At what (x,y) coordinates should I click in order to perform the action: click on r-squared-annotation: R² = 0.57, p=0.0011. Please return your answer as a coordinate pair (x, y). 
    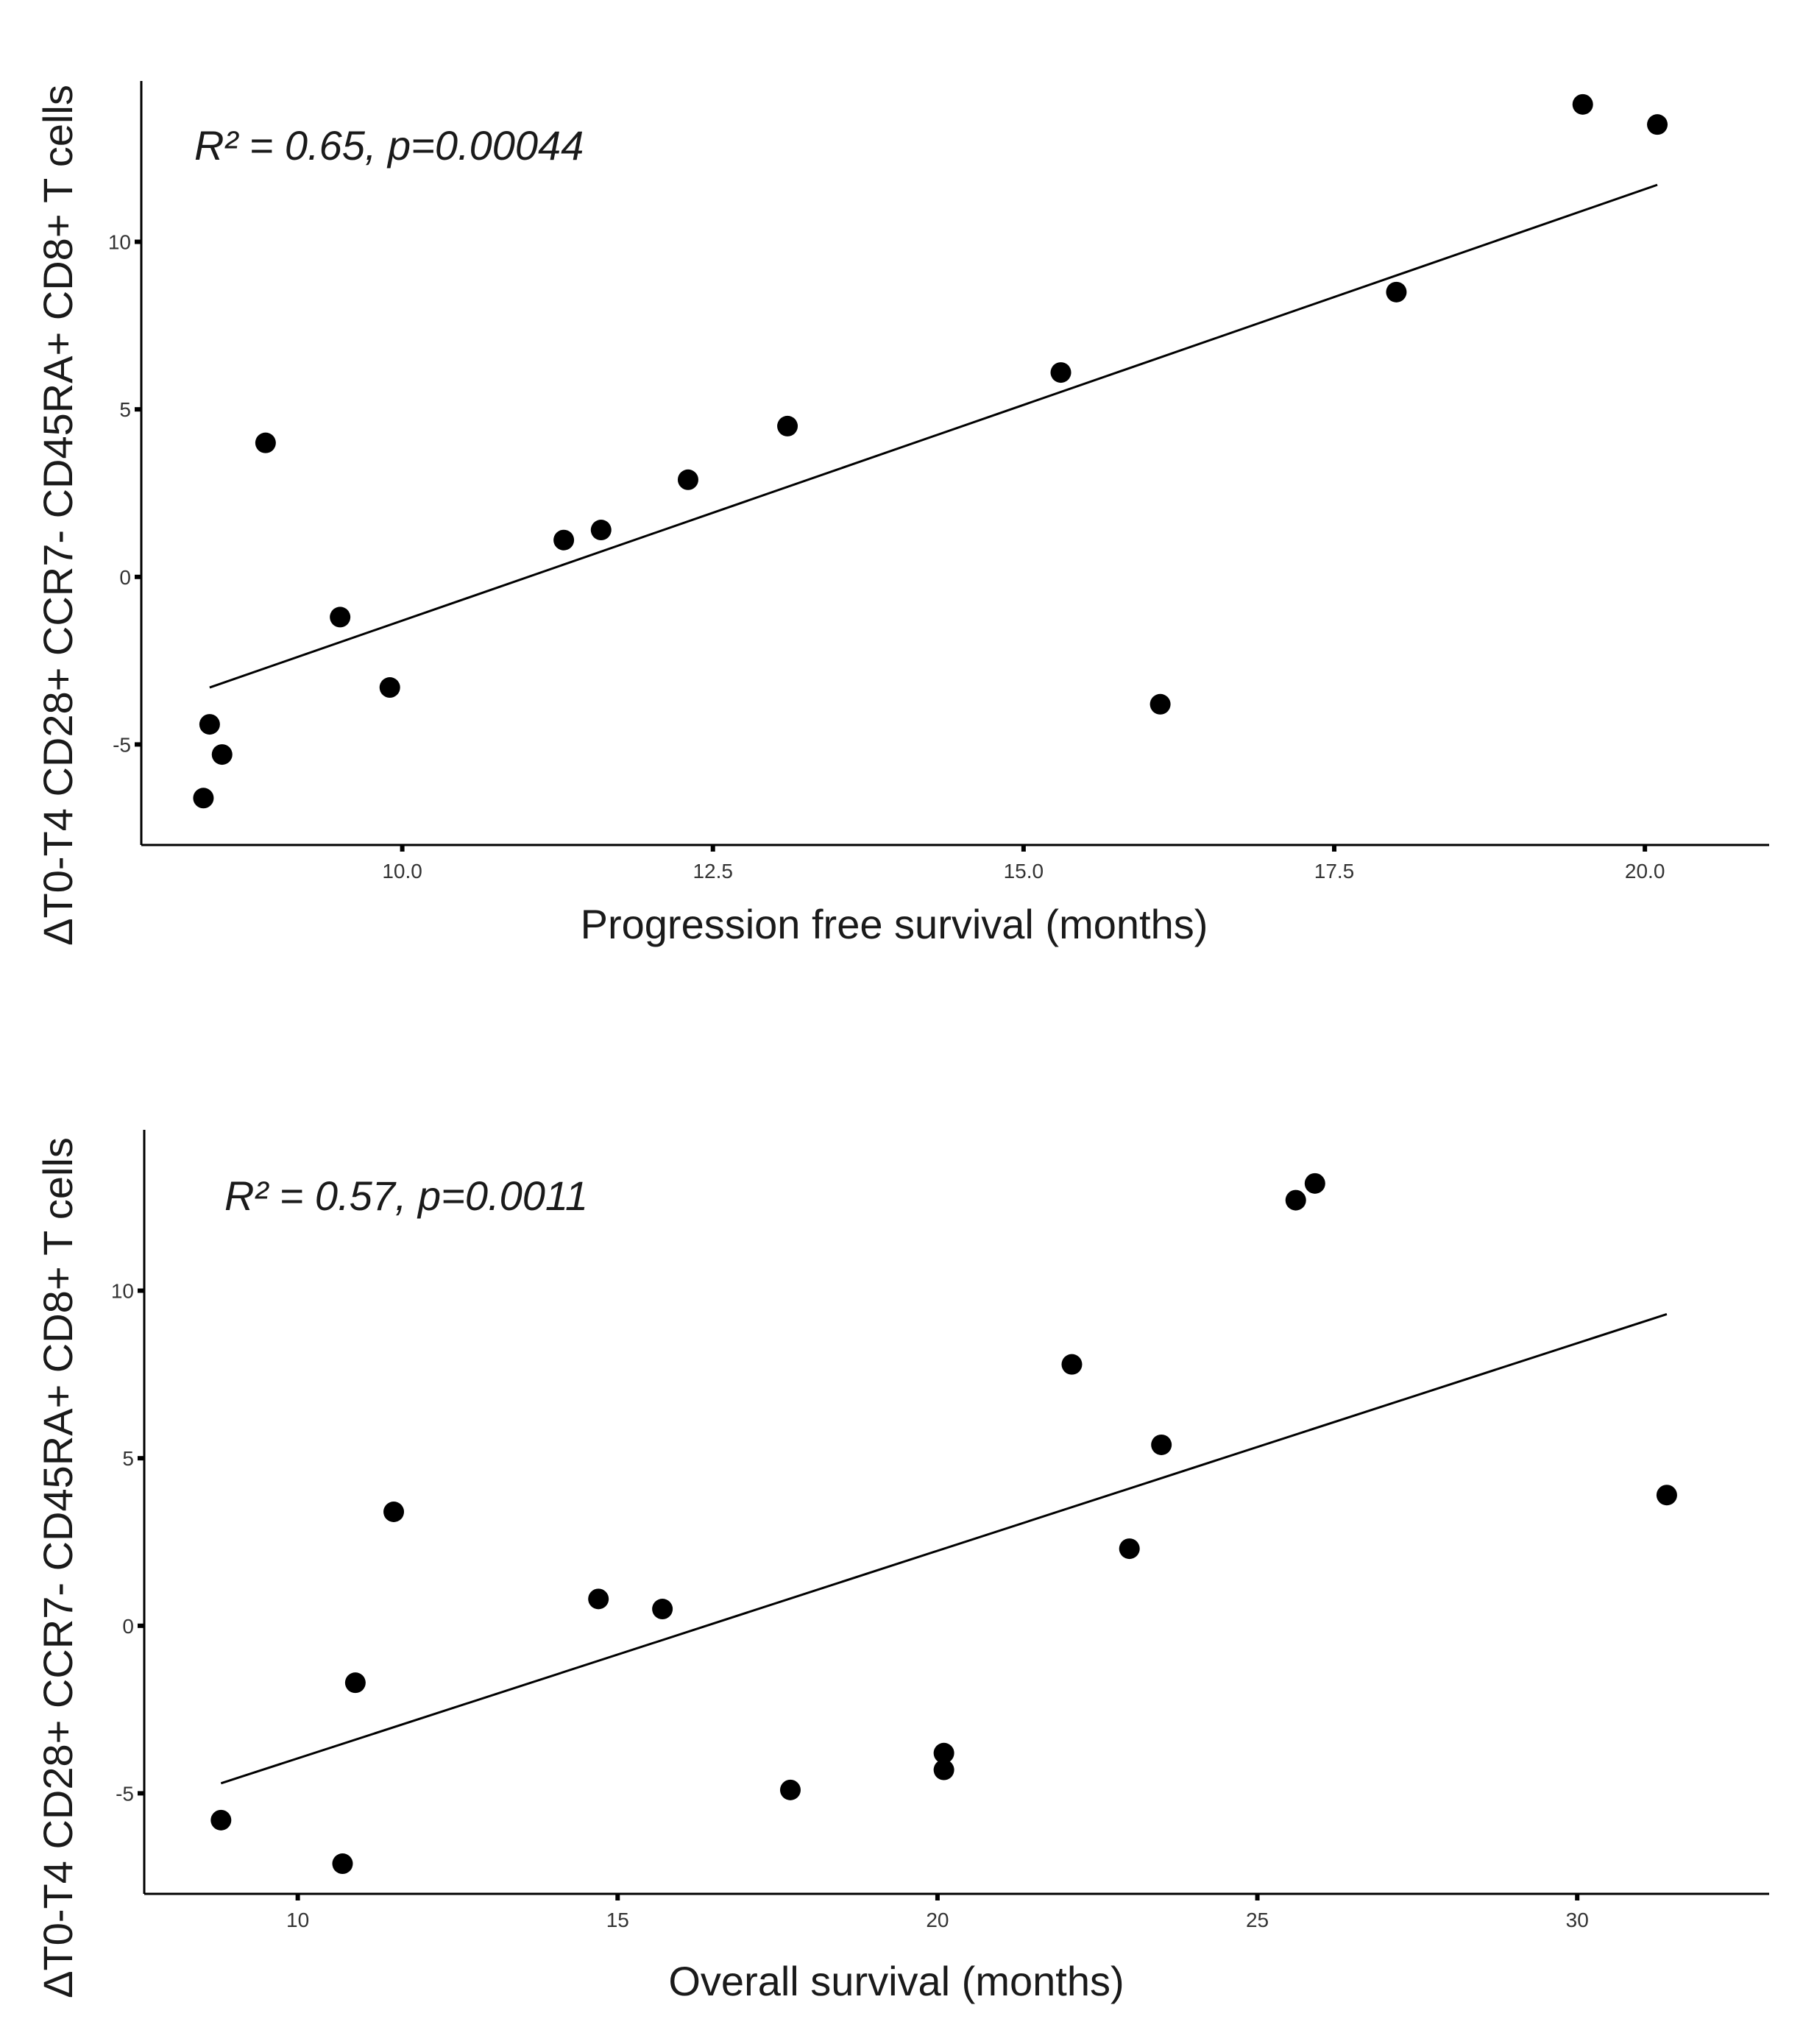
    Looking at the image, I should click on (406, 1196).